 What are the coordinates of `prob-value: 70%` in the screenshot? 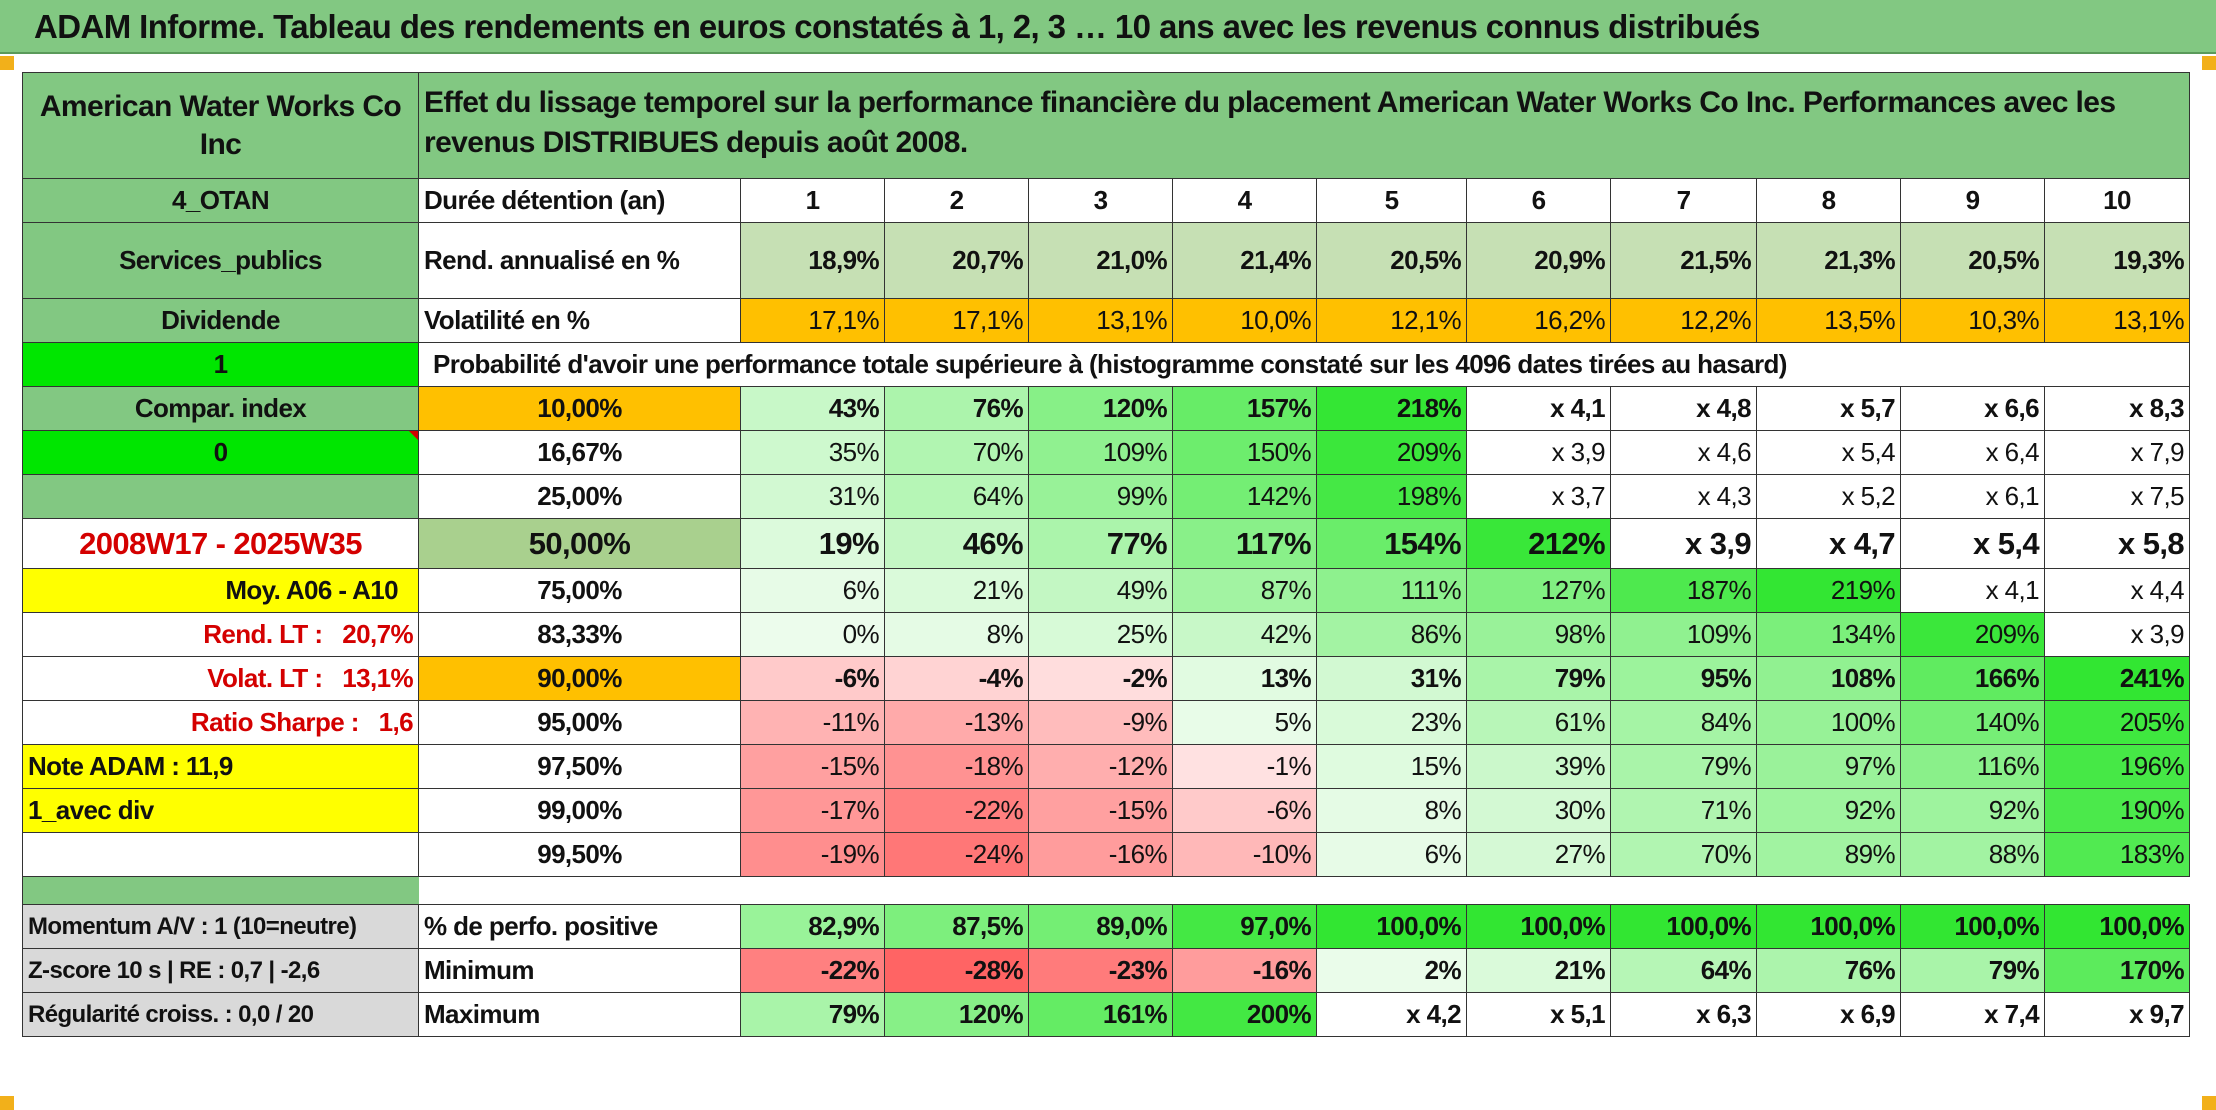 It's located at (1683, 854).